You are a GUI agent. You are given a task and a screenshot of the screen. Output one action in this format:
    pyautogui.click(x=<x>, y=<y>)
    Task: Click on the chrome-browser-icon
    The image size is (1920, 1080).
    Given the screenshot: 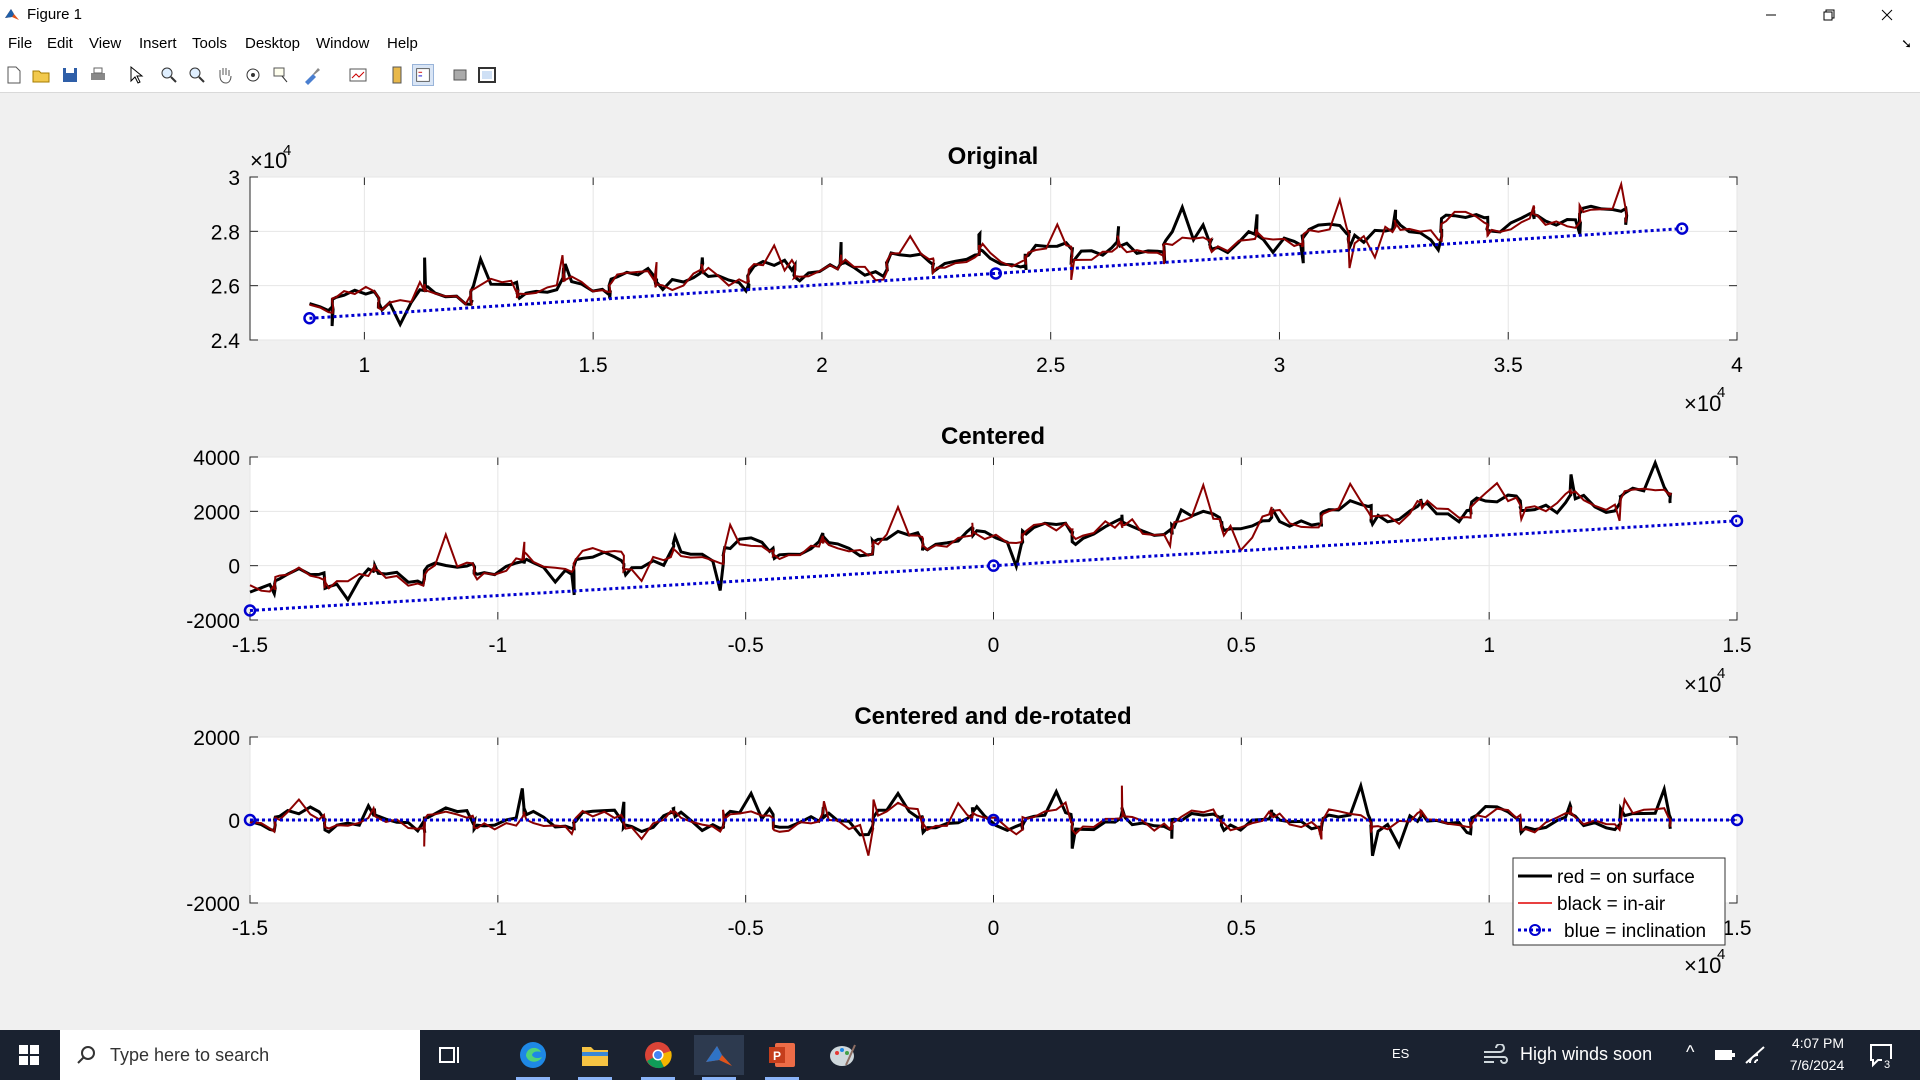 What is the action you would take?
    pyautogui.click(x=658, y=1055)
    